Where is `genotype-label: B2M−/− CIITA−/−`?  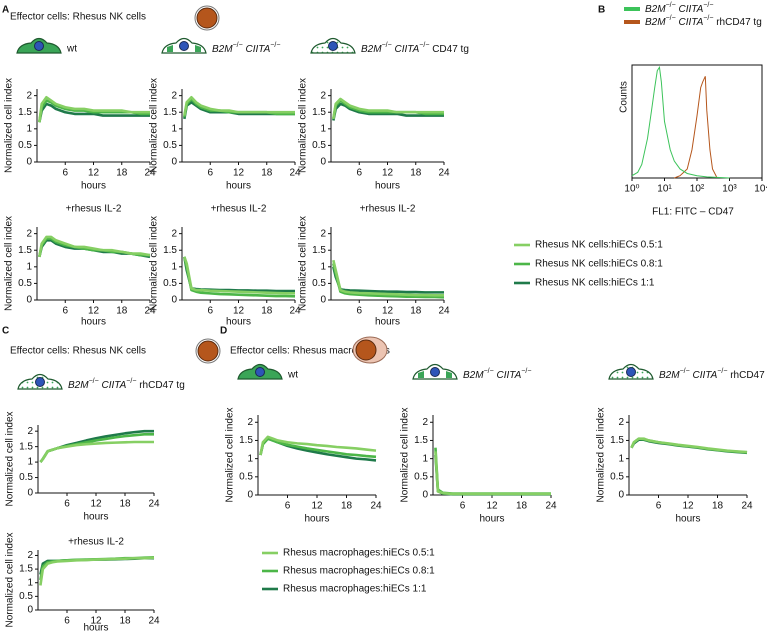
genotype-label: B2M−/− CIITA−/− is located at coordinates (246, 48).